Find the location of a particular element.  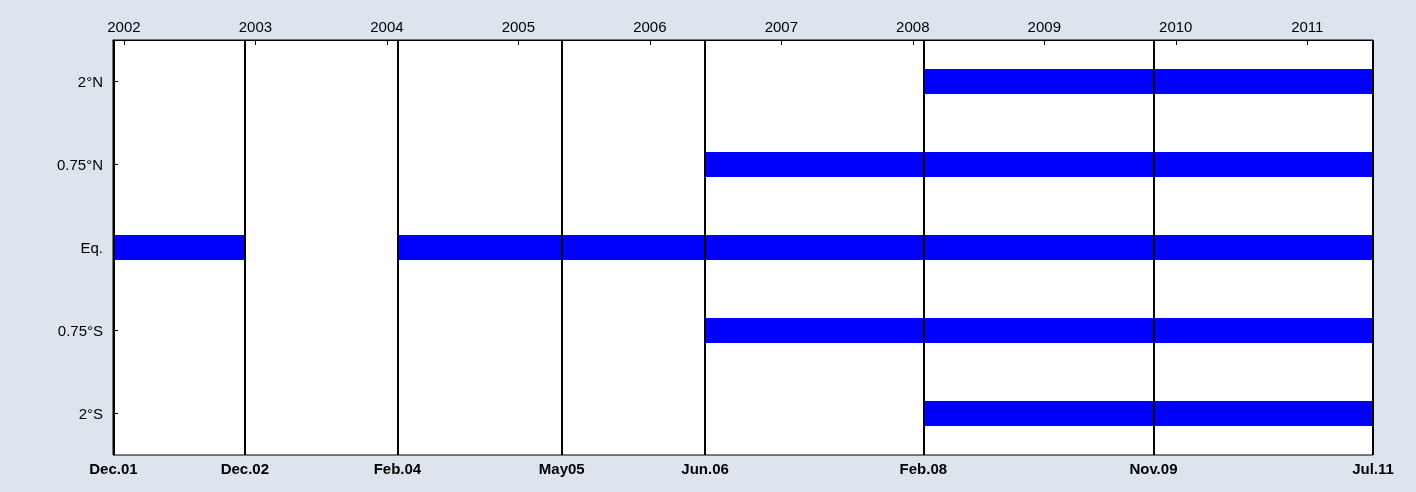

ref-line-label: Feb.08 is located at coordinates (923, 468).